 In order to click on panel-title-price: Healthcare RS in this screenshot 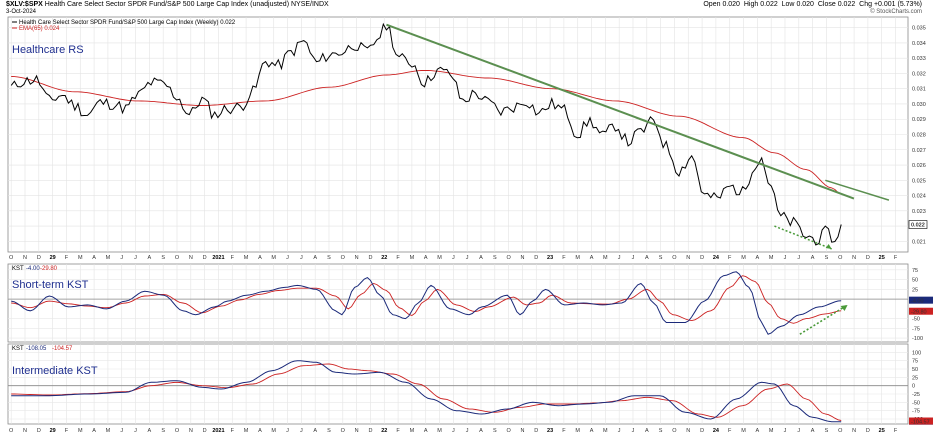, I will do `click(48, 50)`.